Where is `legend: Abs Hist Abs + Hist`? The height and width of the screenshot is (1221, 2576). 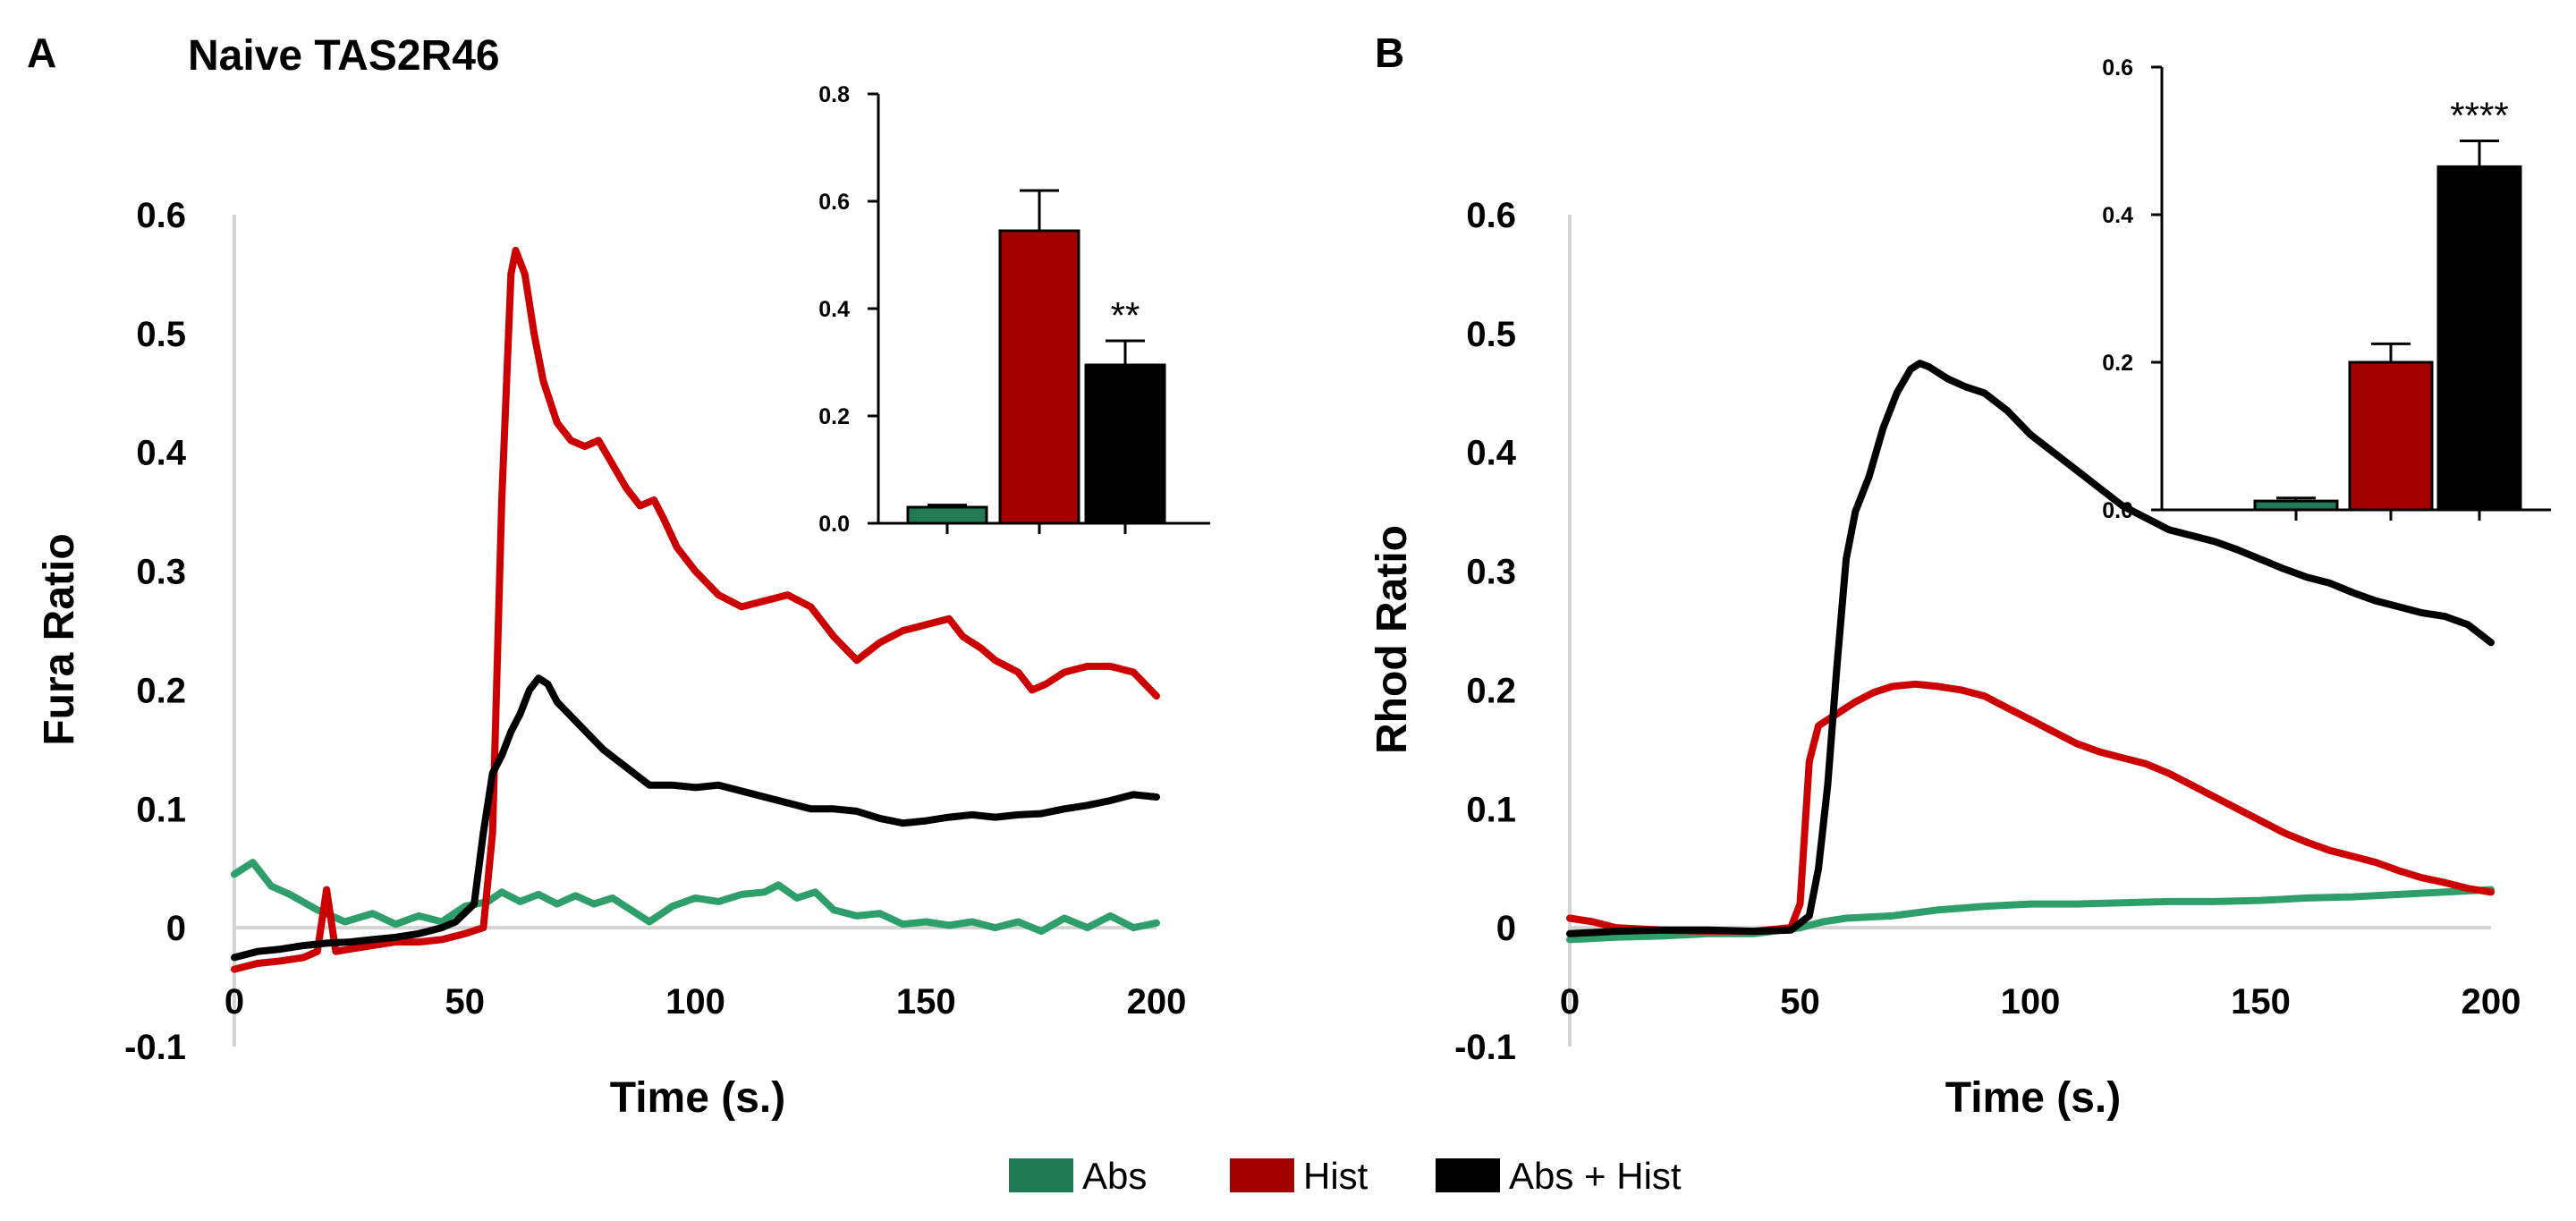
legend: Abs Hist Abs + Hist is located at coordinates (1345, 1176).